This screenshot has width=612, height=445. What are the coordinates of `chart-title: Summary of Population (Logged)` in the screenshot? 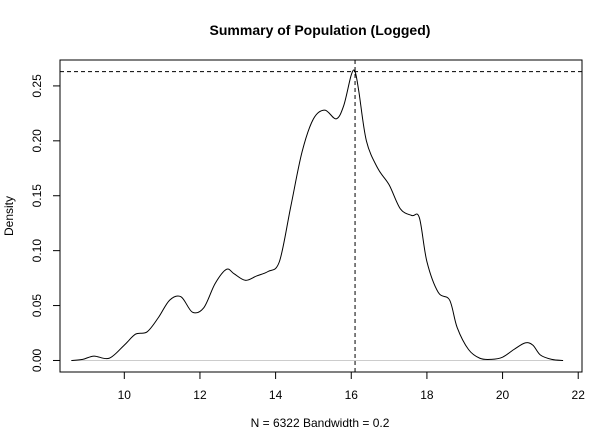 It's located at (320, 30).